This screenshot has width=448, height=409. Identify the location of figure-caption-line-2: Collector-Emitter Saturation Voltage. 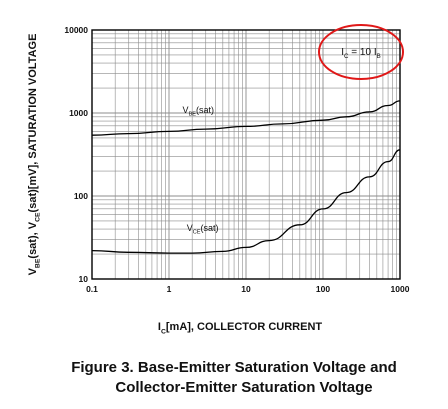
(244, 387).